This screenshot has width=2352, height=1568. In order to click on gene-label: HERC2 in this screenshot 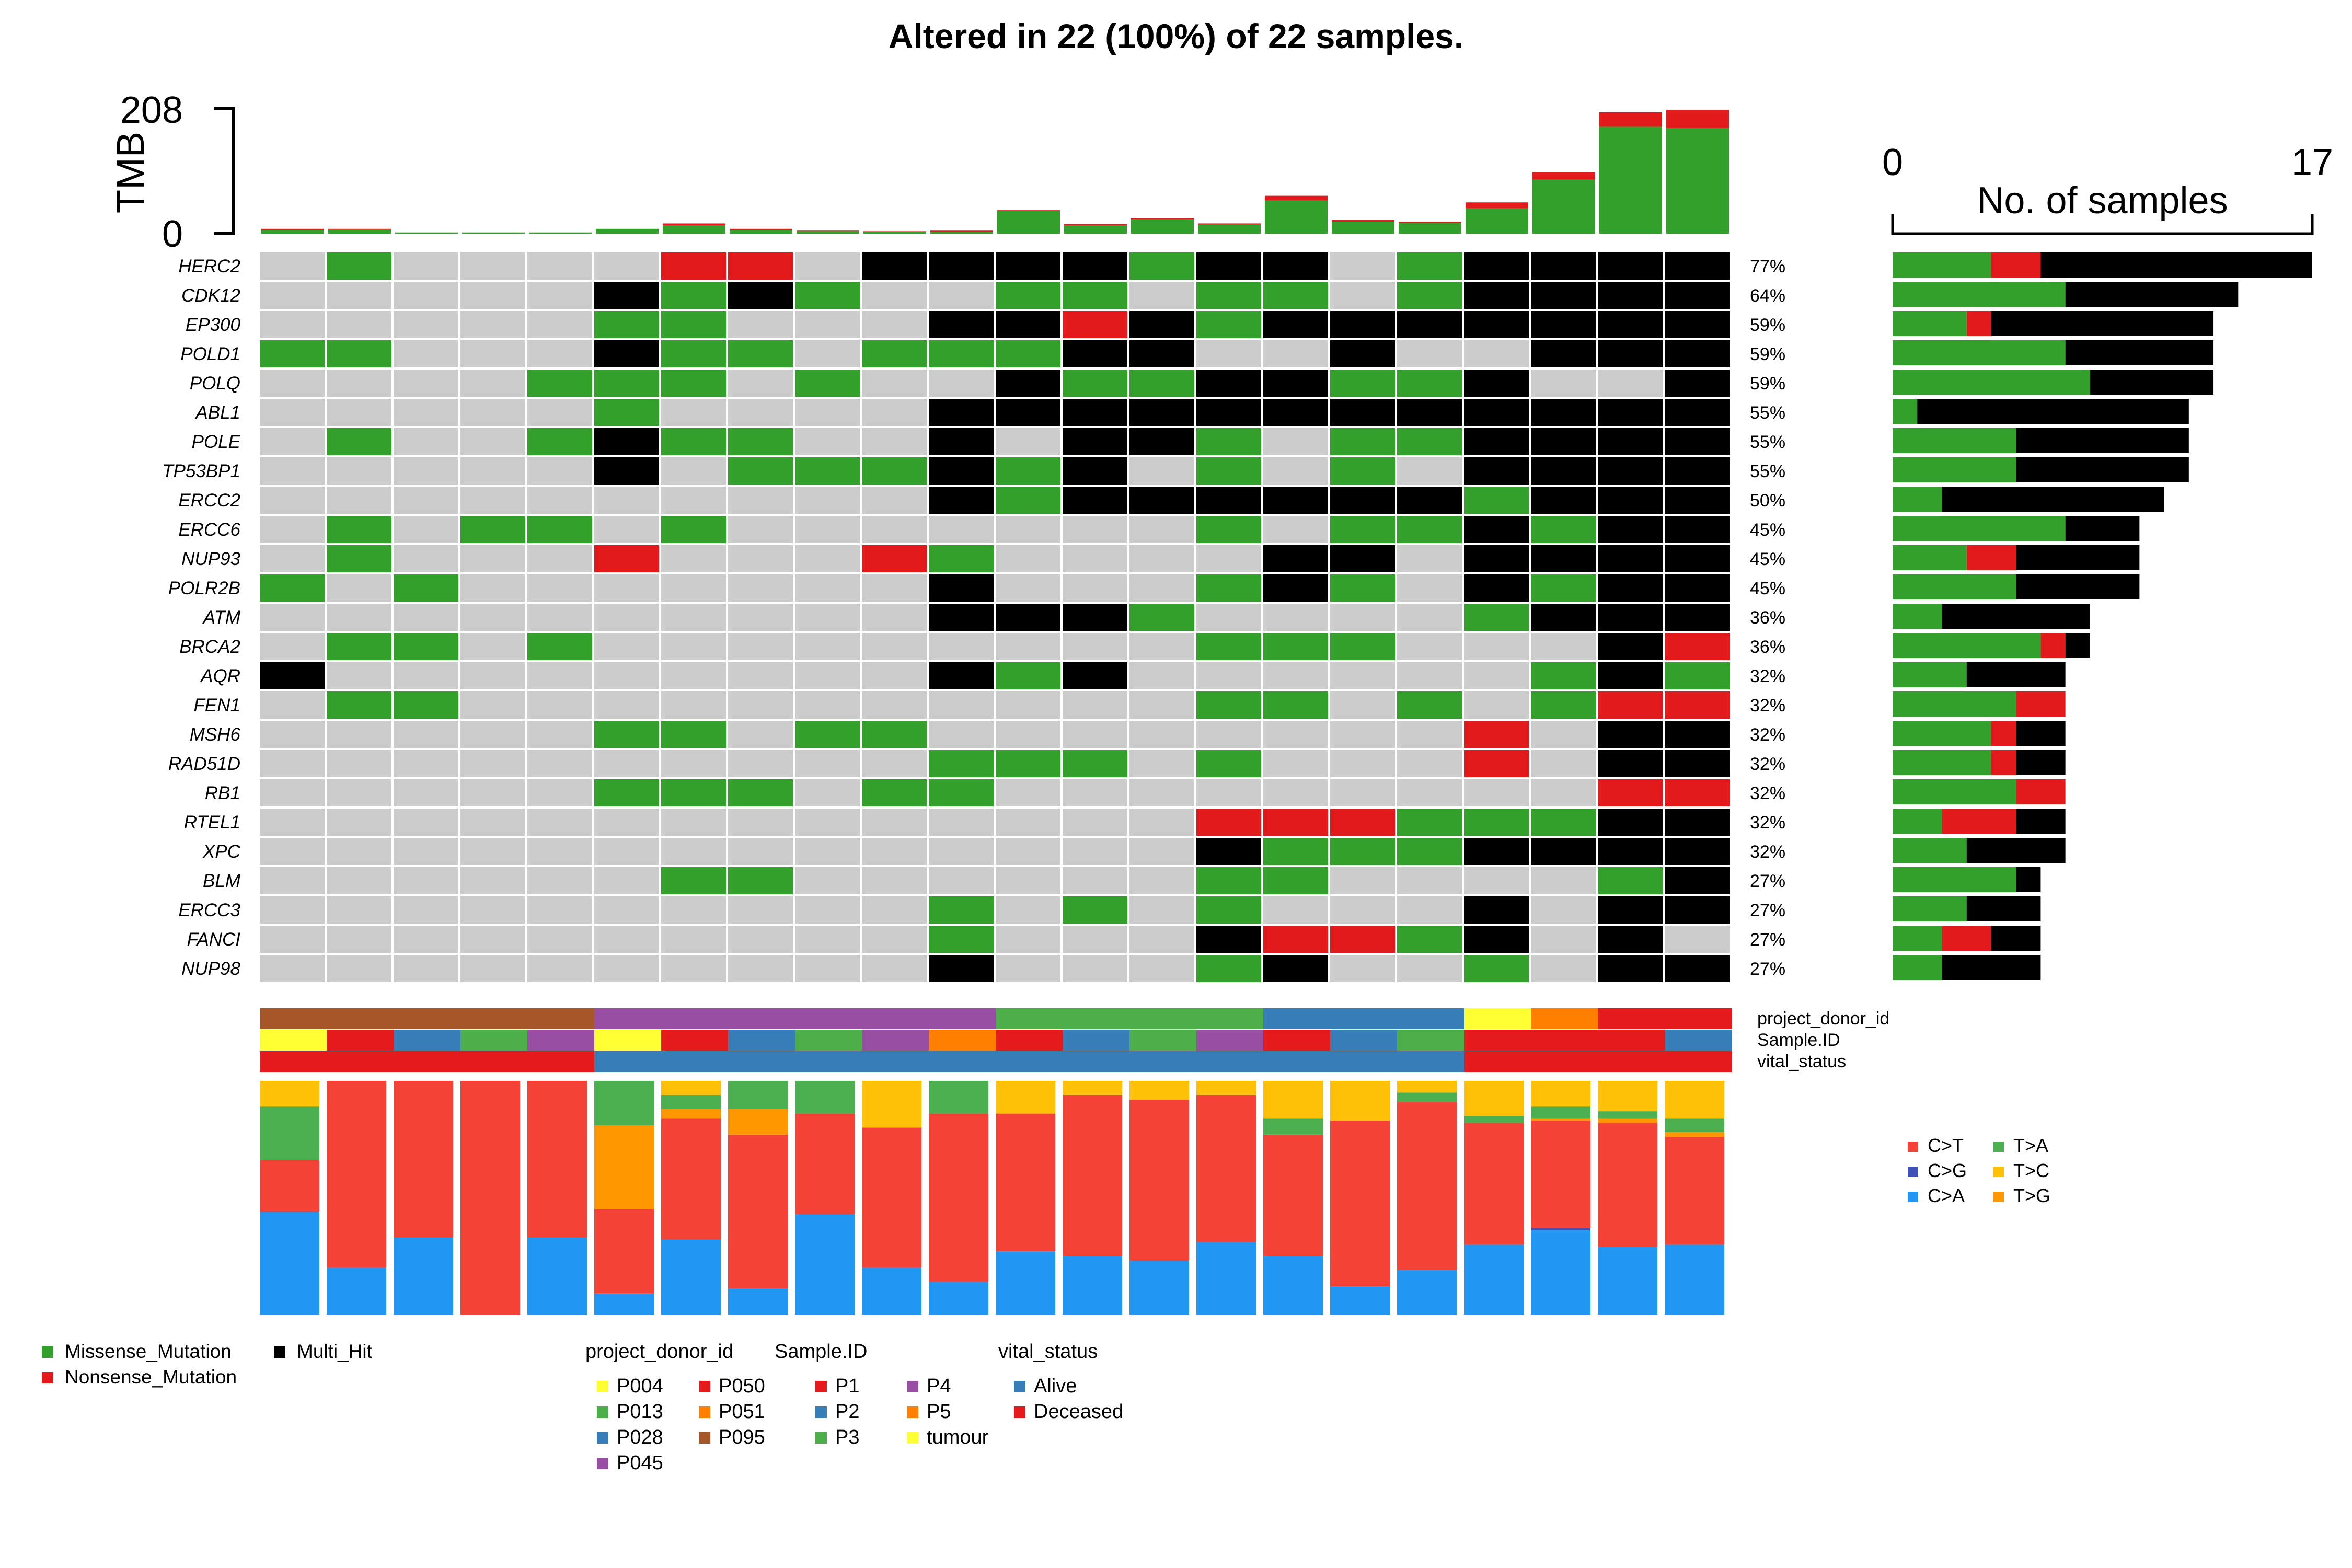, I will do `click(209, 266)`.